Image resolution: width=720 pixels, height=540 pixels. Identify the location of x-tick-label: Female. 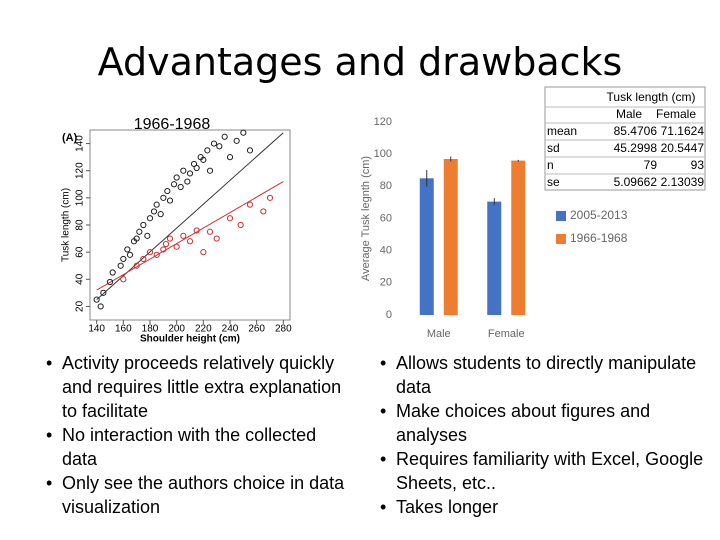
(506, 334).